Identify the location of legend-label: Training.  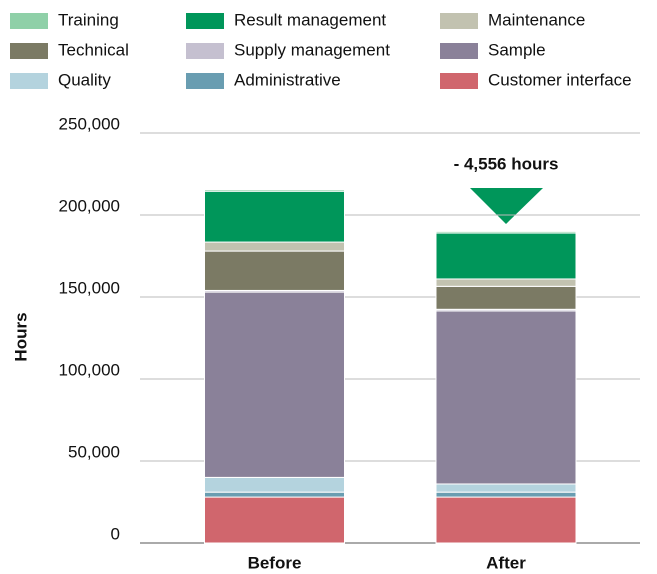
(88, 19).